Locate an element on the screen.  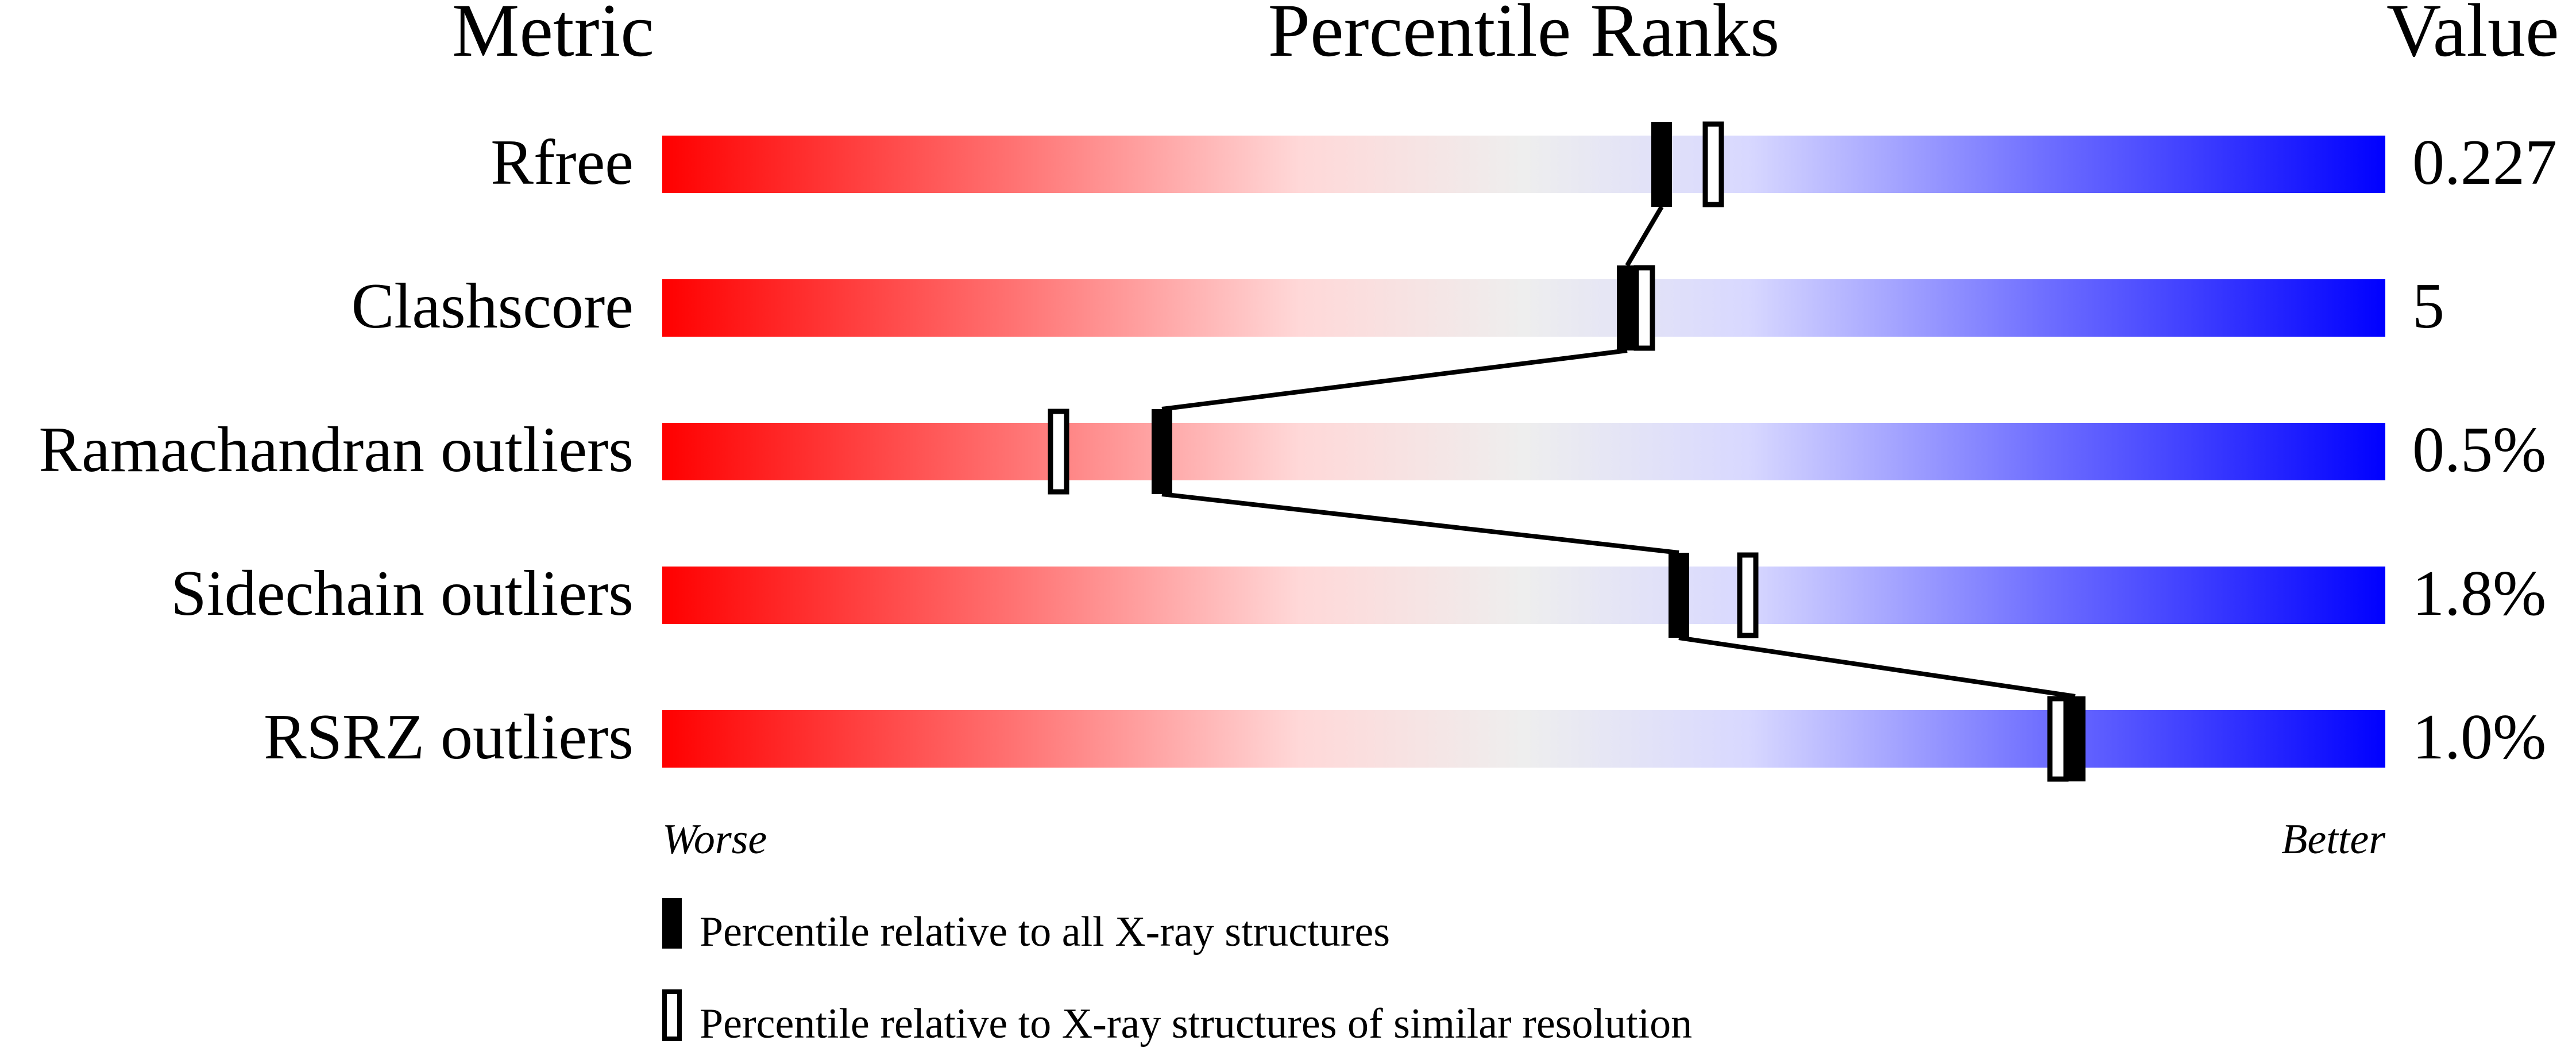
legend-filled-marker-icon is located at coordinates (672, 923).